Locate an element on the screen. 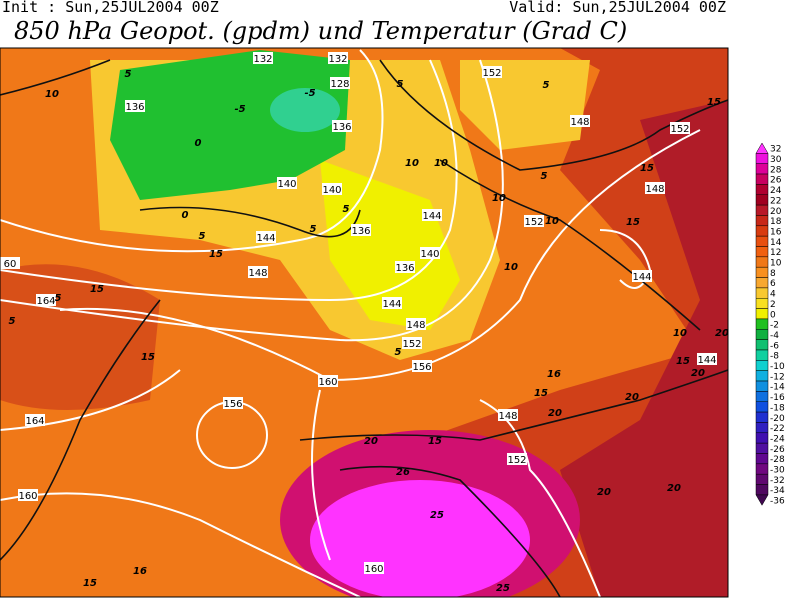 The width and height of the screenshot is (790, 599). colorbar-label: -24 is located at coordinates (777, 439).